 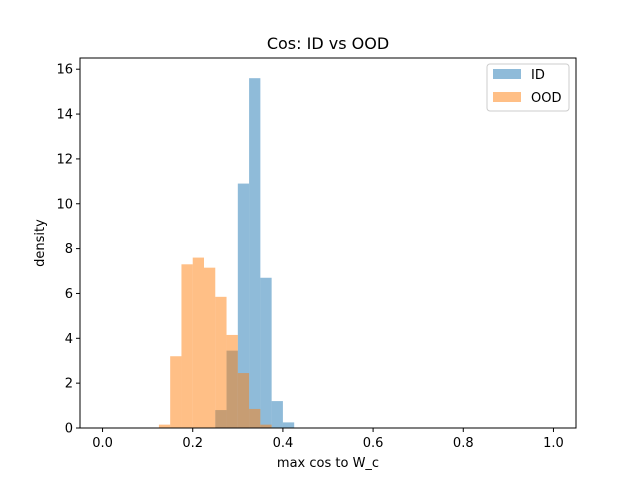 What do you see at coordinates (40, 243) in the screenshot?
I see `y-axis-label: density` at bounding box center [40, 243].